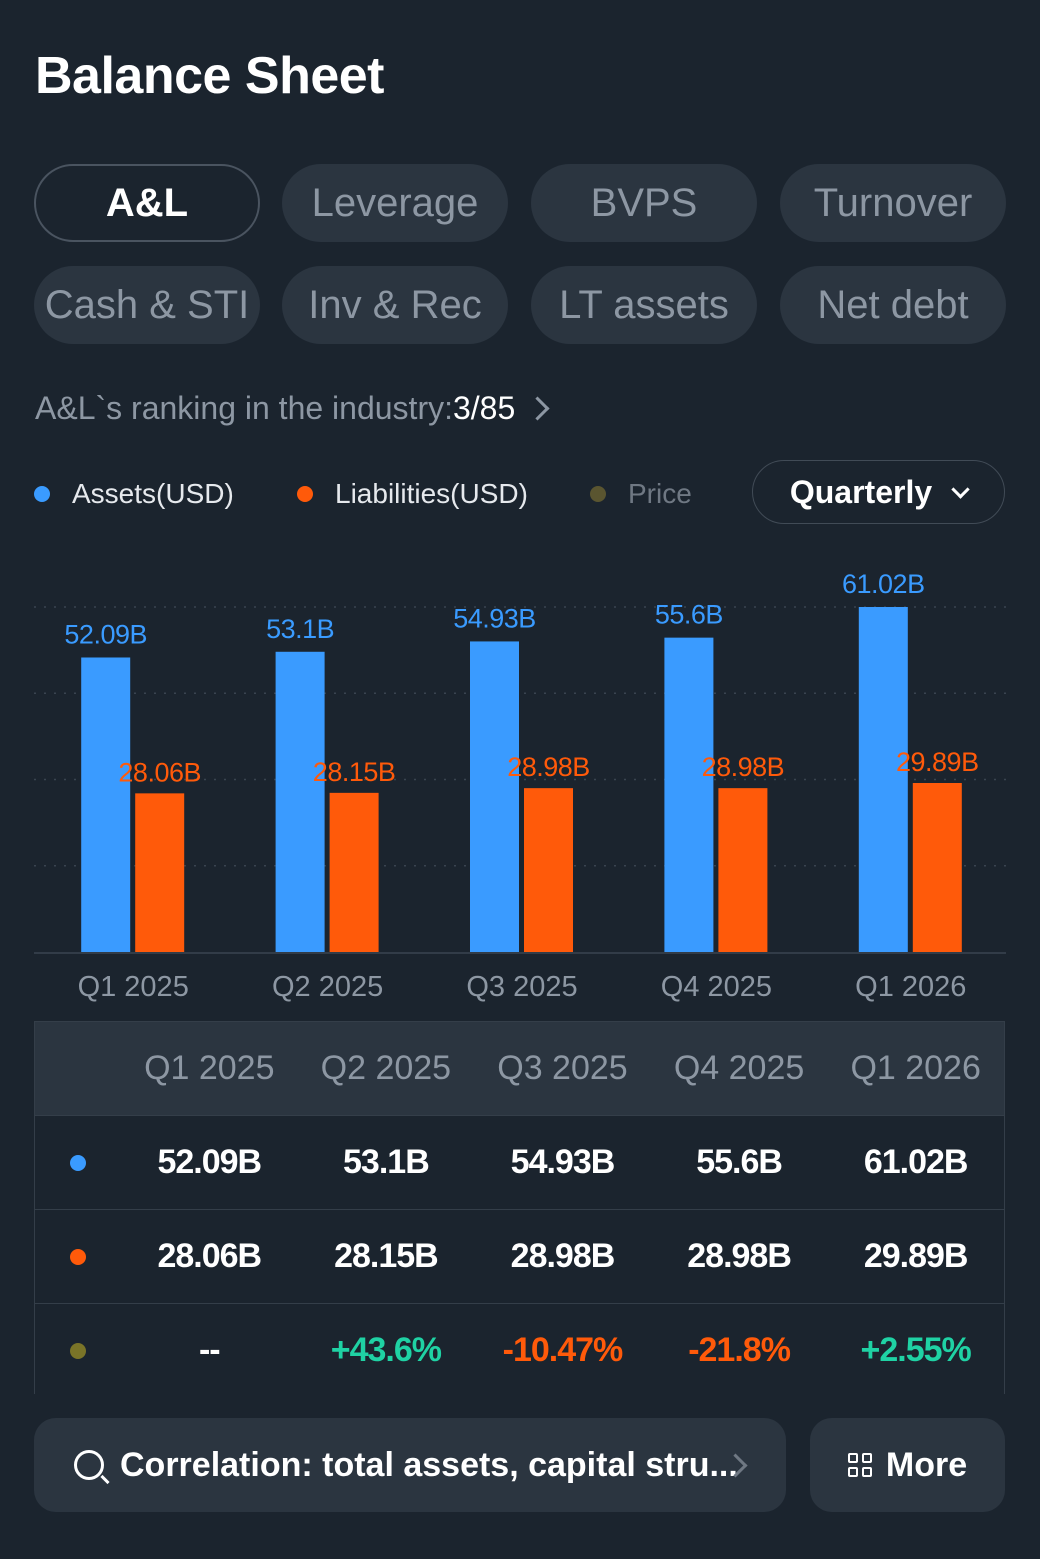 The image size is (1040, 1559). I want to click on table-cell: 53.1B, so click(386, 1162).